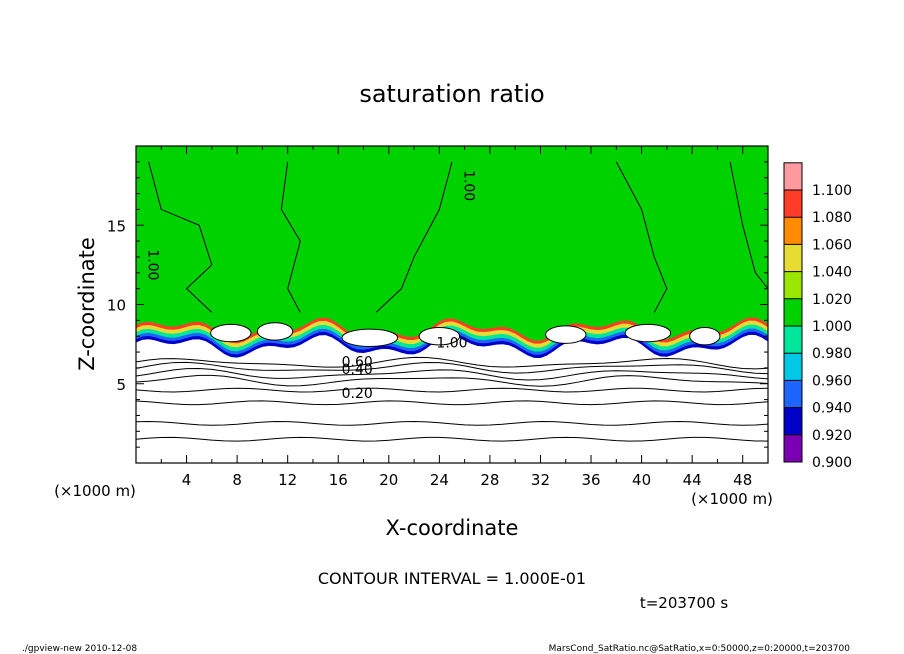  What do you see at coordinates (832, 409) in the screenshot?
I see `colorbar-label: 0.940` at bounding box center [832, 409].